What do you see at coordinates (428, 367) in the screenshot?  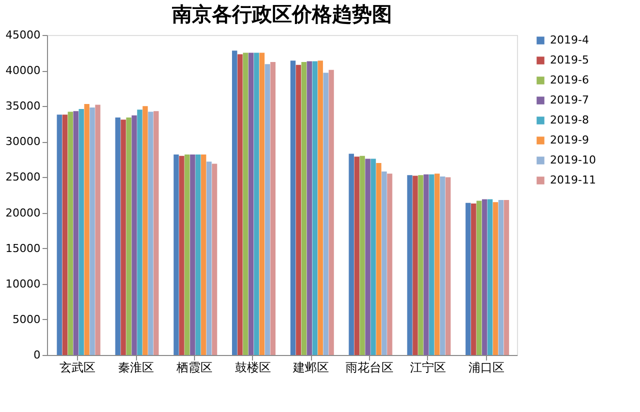 I see `x-tick-label: 江宁区` at bounding box center [428, 367].